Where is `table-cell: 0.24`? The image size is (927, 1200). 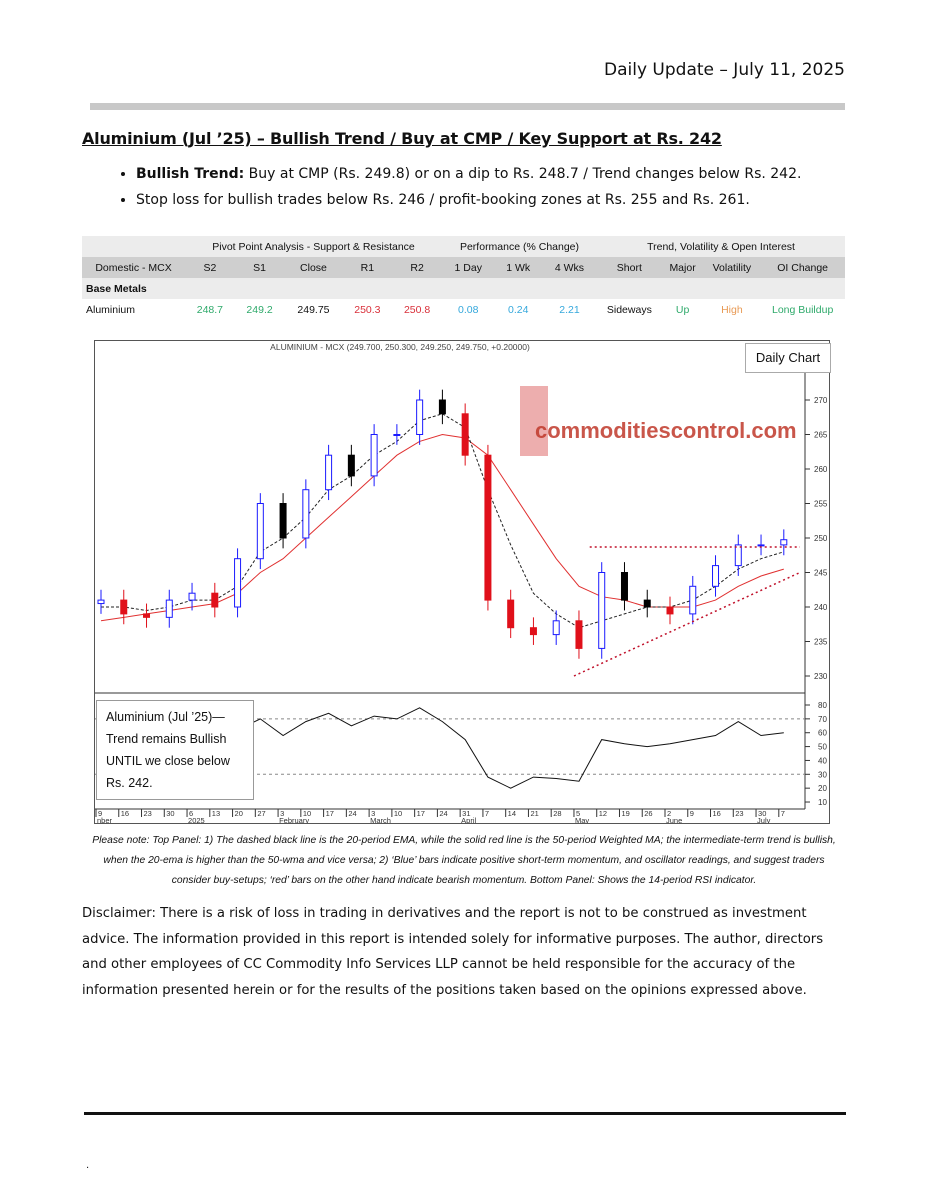 table-cell: 0.24 is located at coordinates (518, 309).